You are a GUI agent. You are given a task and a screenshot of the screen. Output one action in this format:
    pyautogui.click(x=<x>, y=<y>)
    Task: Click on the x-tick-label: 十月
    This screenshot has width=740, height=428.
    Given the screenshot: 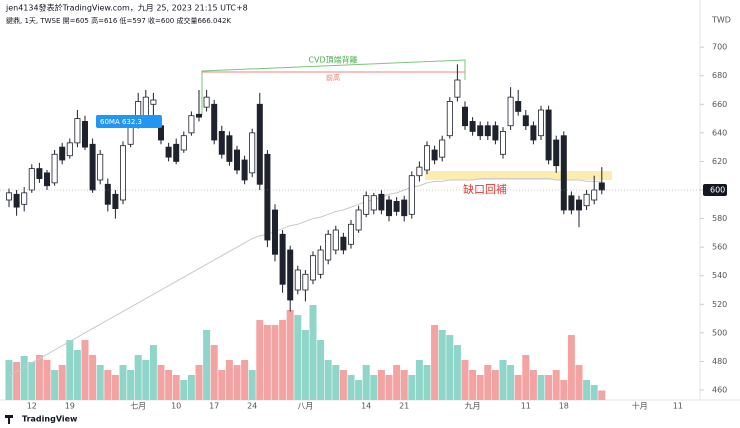 What is the action you would take?
    pyautogui.click(x=640, y=406)
    